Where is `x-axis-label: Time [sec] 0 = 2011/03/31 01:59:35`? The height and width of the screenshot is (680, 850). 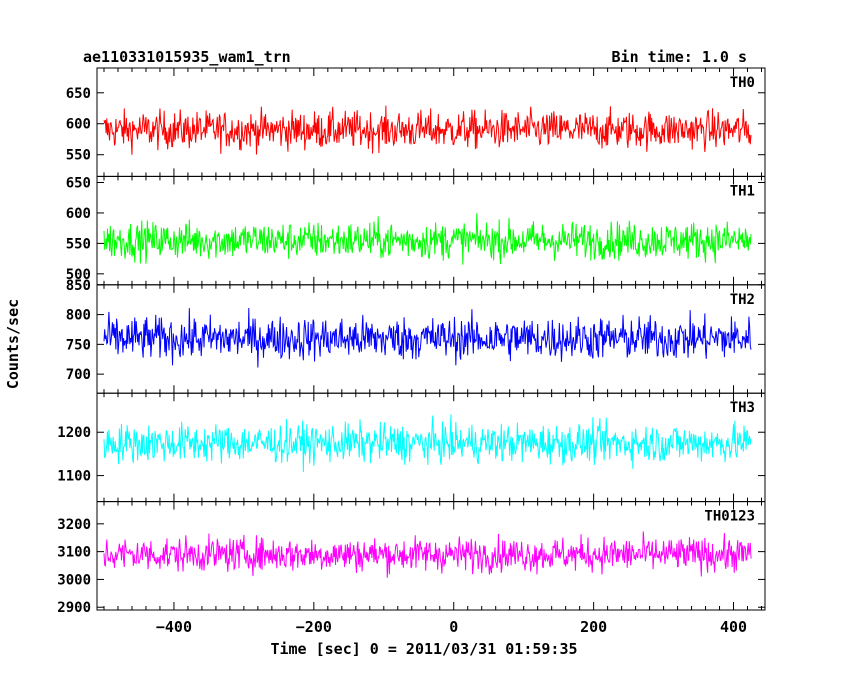 x-axis-label: Time [sec] 0 = 2011/03/31 01:59:35 is located at coordinates (423, 649).